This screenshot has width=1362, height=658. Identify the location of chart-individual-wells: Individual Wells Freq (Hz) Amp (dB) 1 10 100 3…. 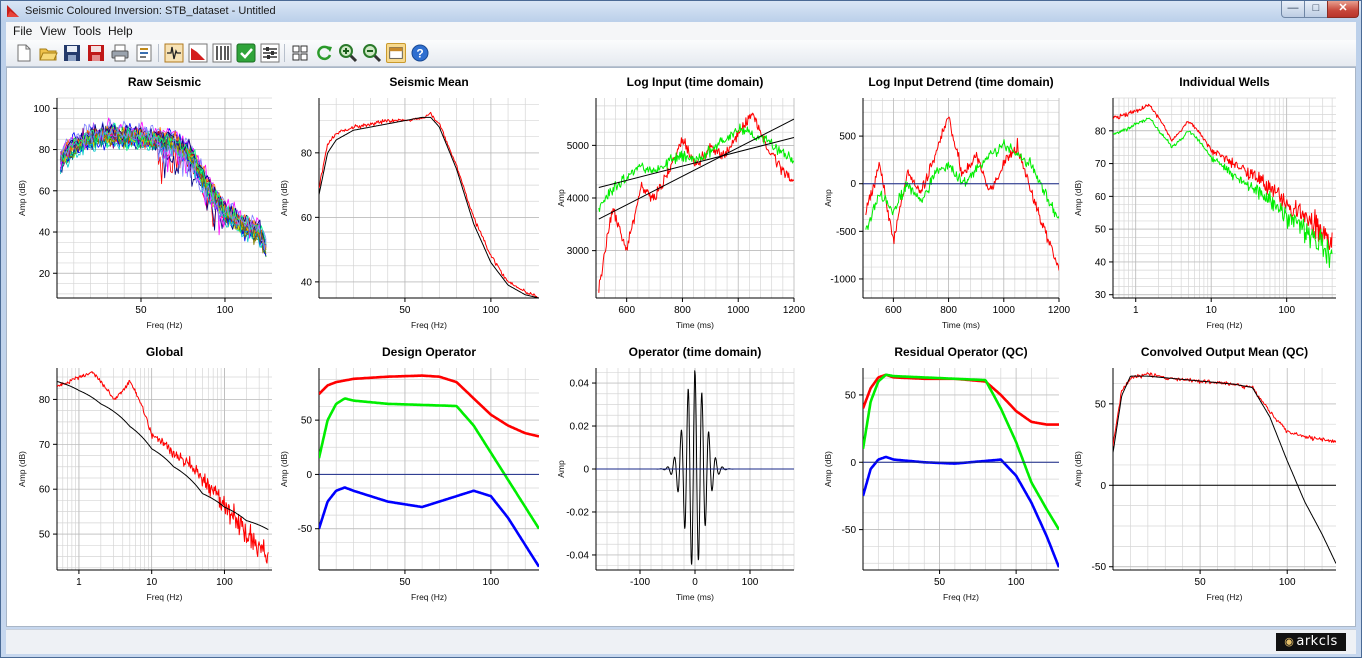
(1204, 202).